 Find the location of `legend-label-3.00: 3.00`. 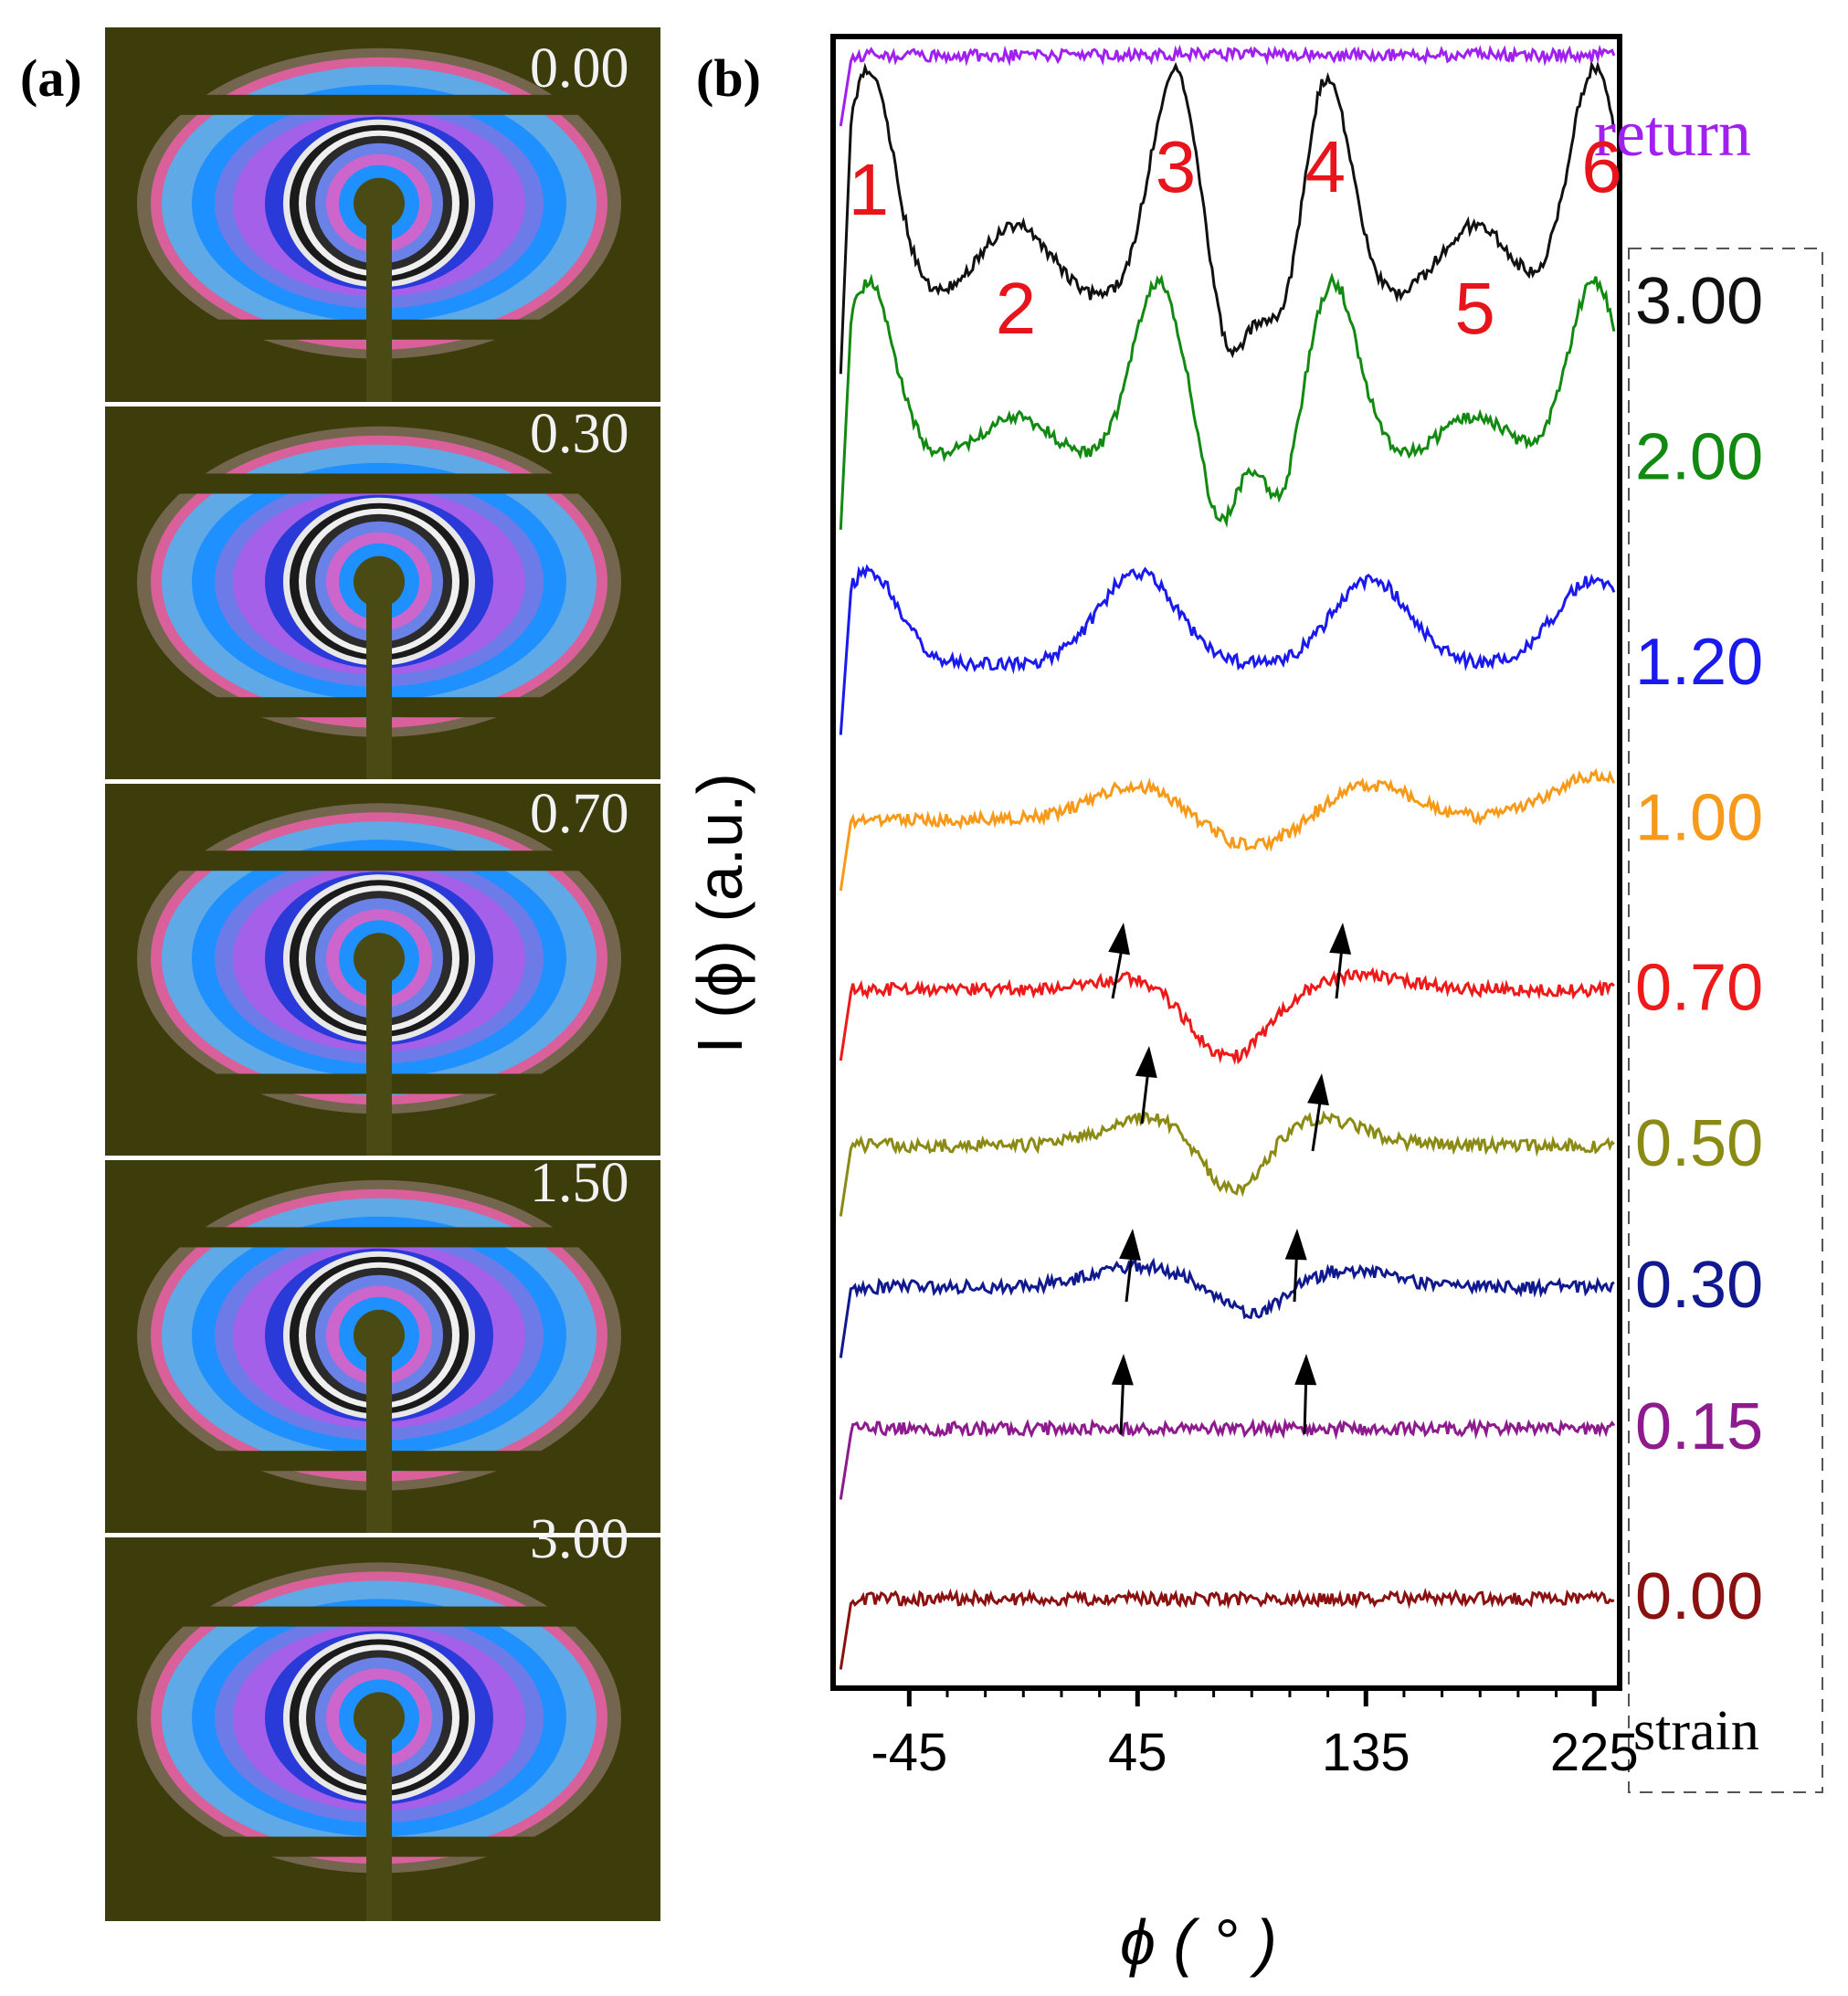

legend-label-3.00: 3.00 is located at coordinates (1699, 301).